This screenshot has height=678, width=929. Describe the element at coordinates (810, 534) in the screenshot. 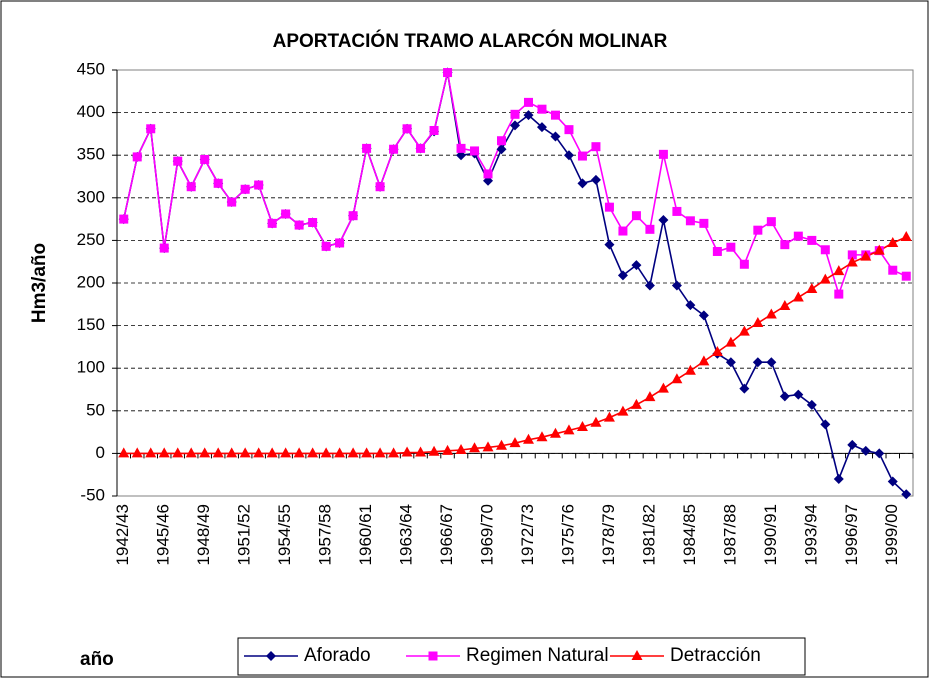

I see `x-tick-label: 1993/94` at that location.